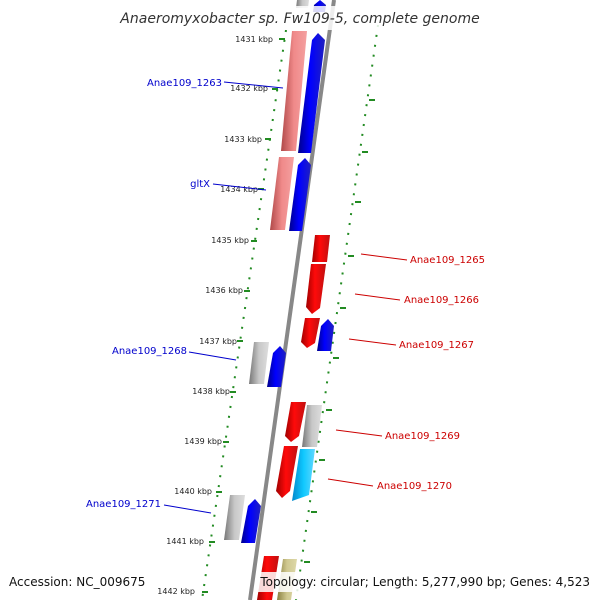  I want to click on footer-summary-backdrop, so click(426, 582).